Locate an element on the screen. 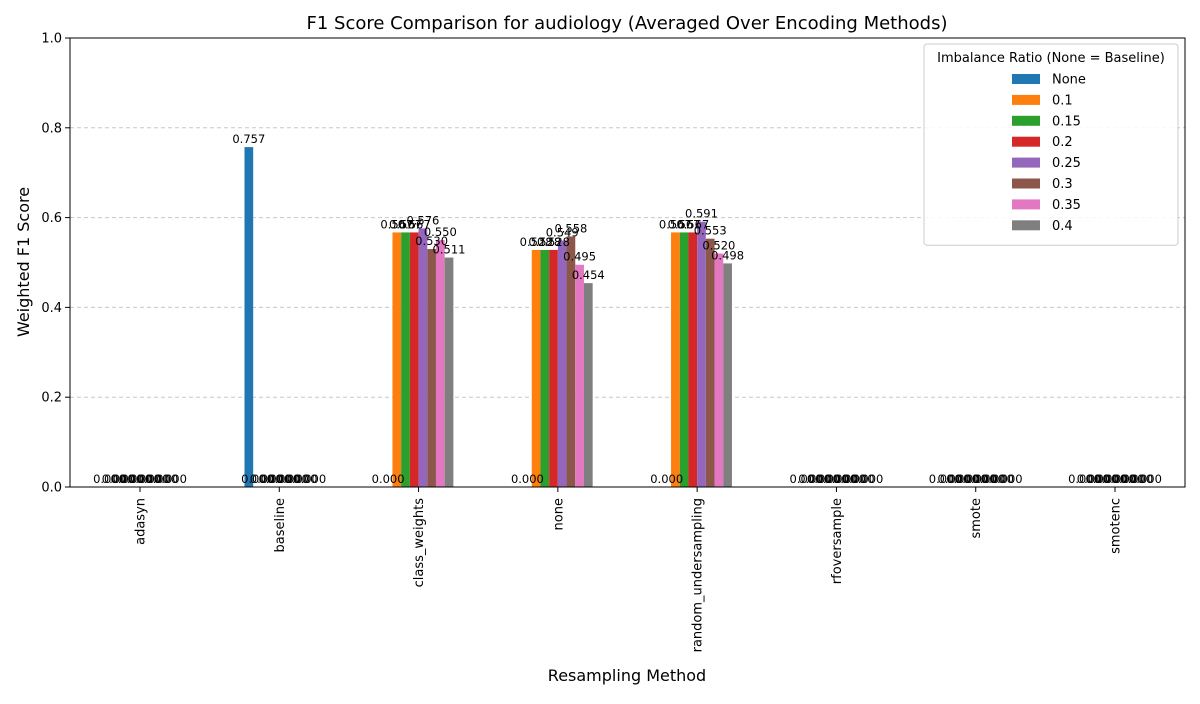 This screenshot has width=1200, height=704. y-tick-label: 1.0 is located at coordinates (51, 39).